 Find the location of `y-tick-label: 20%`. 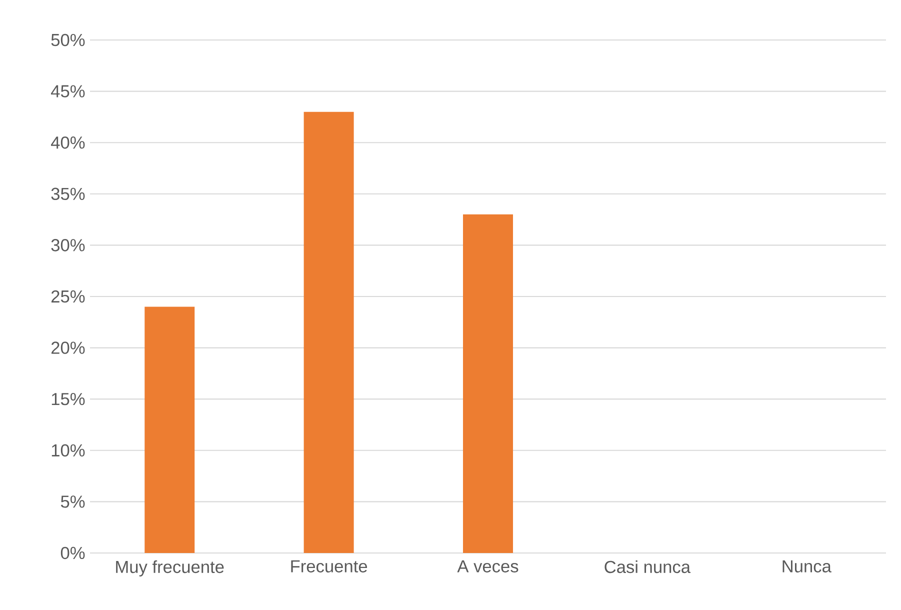

y-tick-label: 20% is located at coordinates (68, 348).